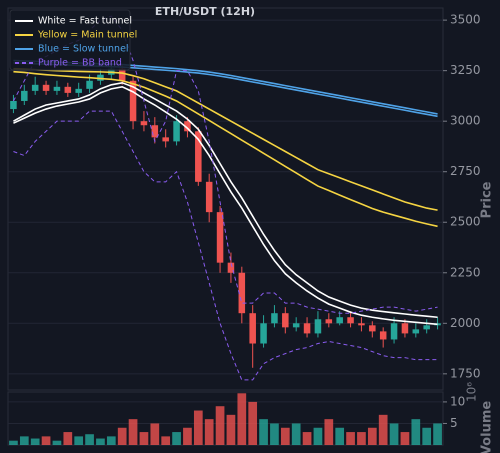 This screenshot has height=453, width=500. What do you see at coordinates (465, 373) in the screenshot?
I see `y-tick-label: 1750` at bounding box center [465, 373].